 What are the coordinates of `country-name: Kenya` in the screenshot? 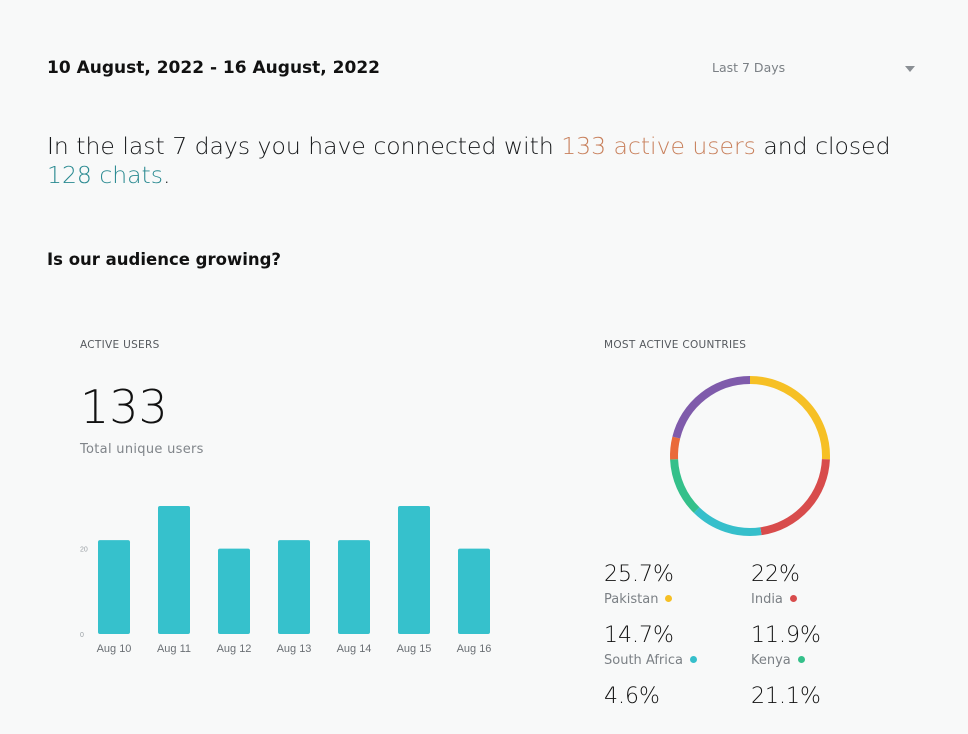 It's located at (778, 660).